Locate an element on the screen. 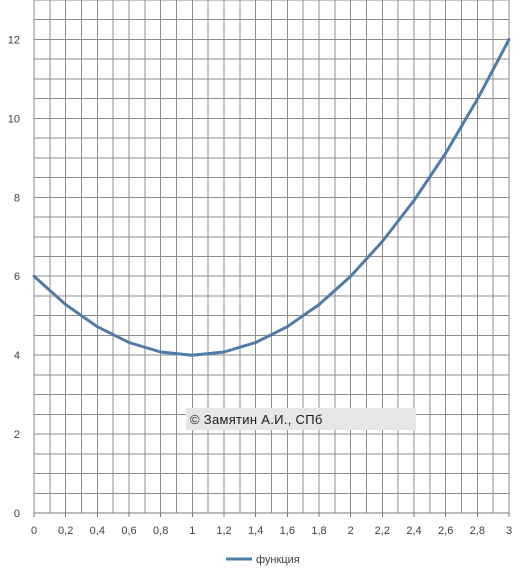  x-tick-label: 2,2 is located at coordinates (382, 531).